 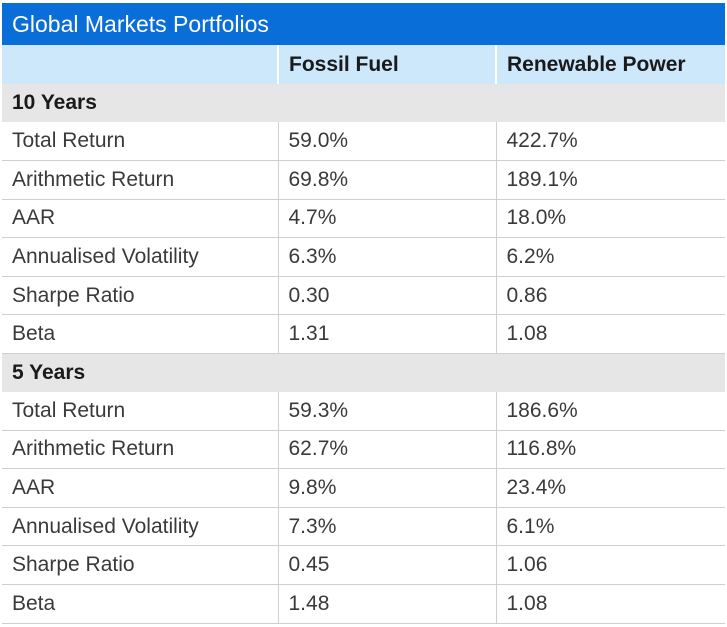 I want to click on column-header-row: Fossil Fuel Renewable Power, so click(x=363, y=64).